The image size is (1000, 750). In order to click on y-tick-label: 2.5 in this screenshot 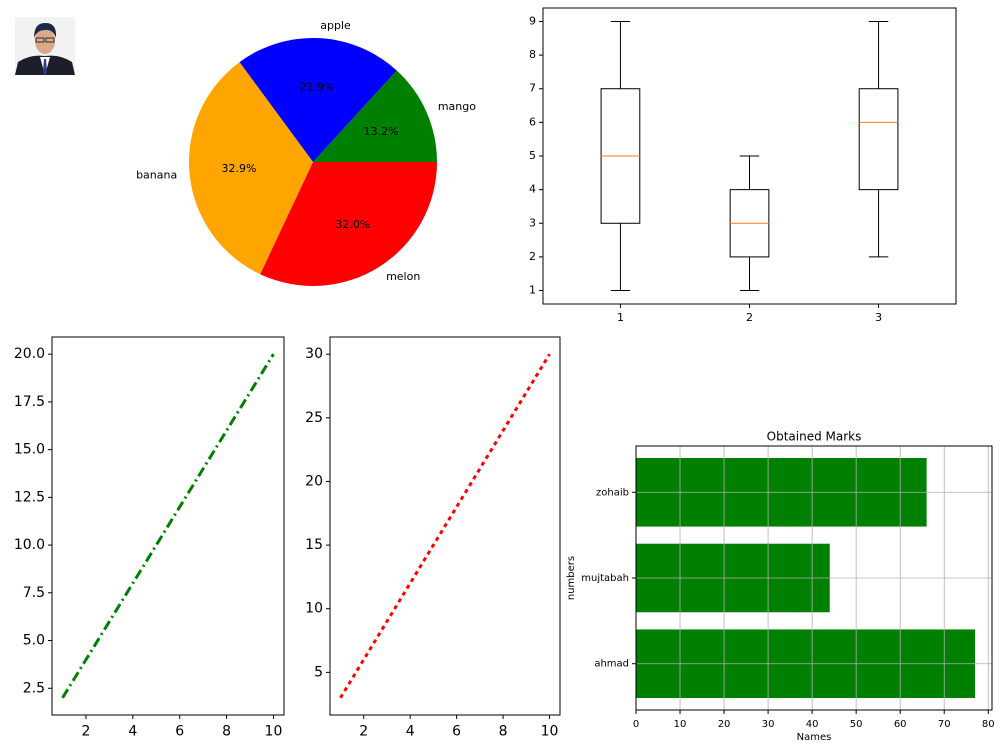, I will do `click(34, 688)`.